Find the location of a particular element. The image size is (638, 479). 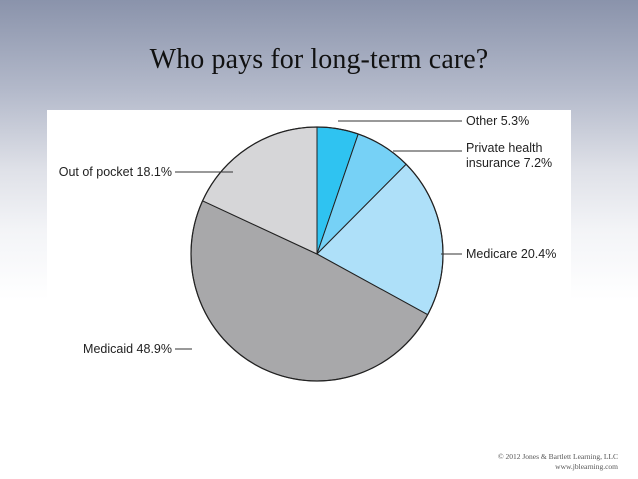

copyright-line-2: www.jblearning.com is located at coordinates (586, 466).